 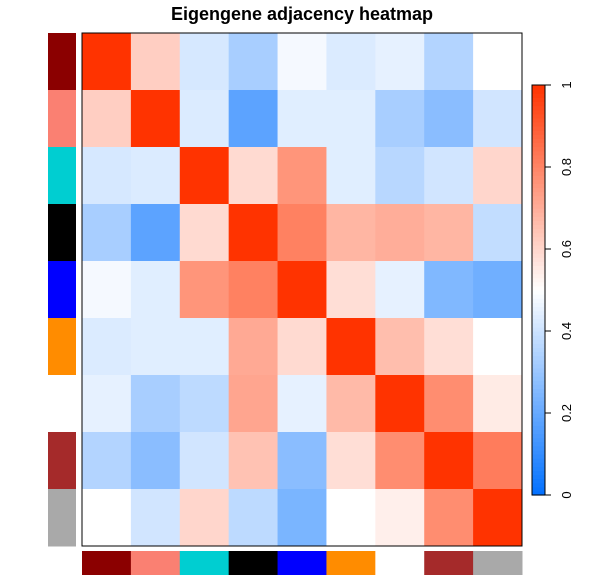 I want to click on color-key-tick-label: 1, so click(x=566, y=84).